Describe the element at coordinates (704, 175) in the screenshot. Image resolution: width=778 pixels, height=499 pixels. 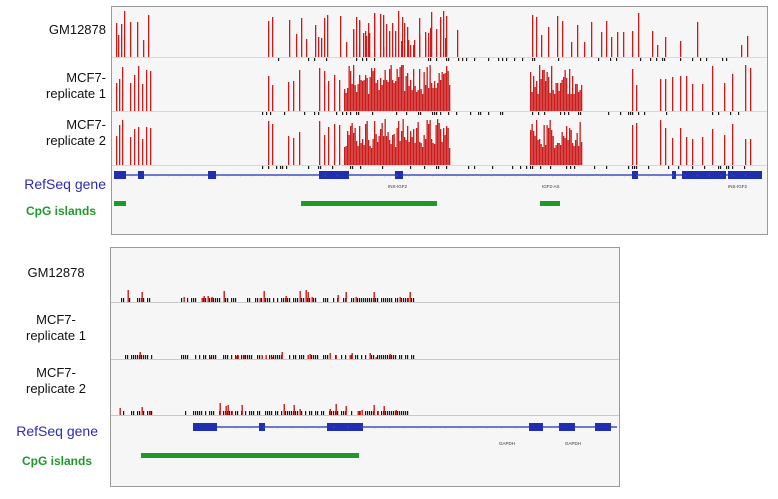
I see `top-gene-exon` at that location.